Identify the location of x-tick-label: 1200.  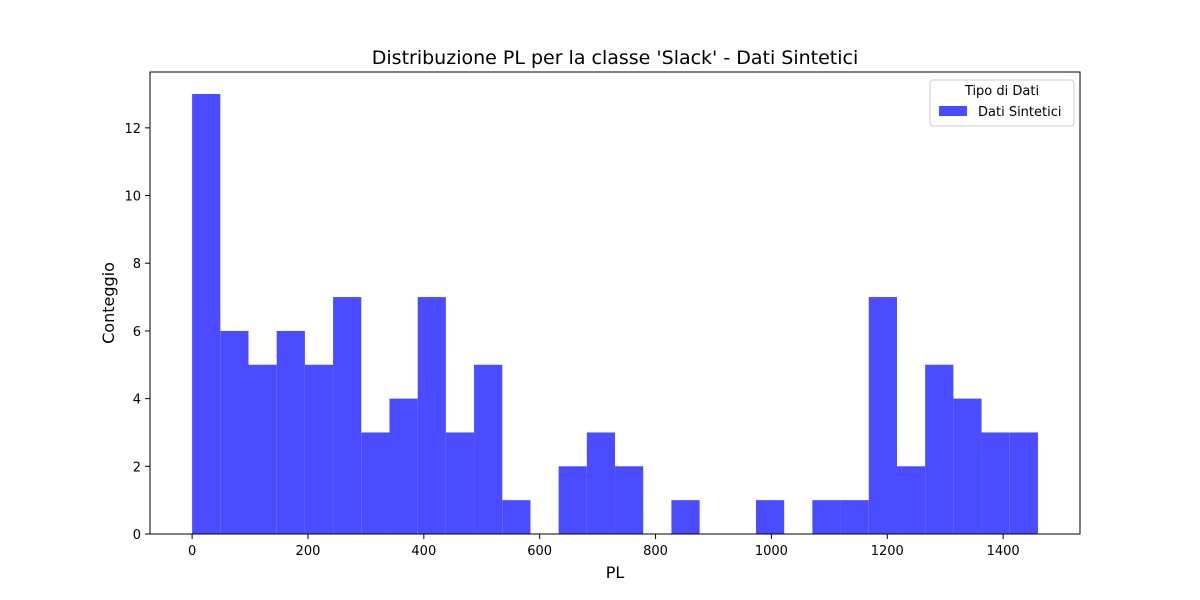
(887, 551).